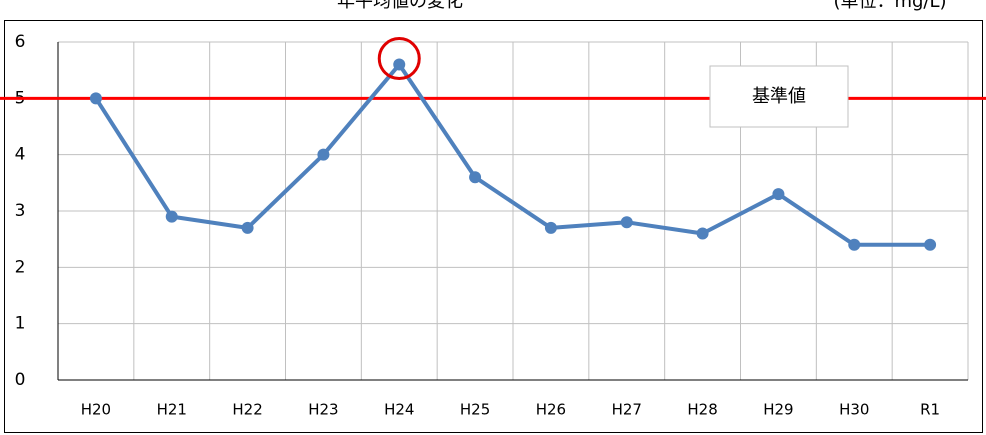 The height and width of the screenshot is (435, 986). I want to click on x-tick-label: R1, so click(930, 410).